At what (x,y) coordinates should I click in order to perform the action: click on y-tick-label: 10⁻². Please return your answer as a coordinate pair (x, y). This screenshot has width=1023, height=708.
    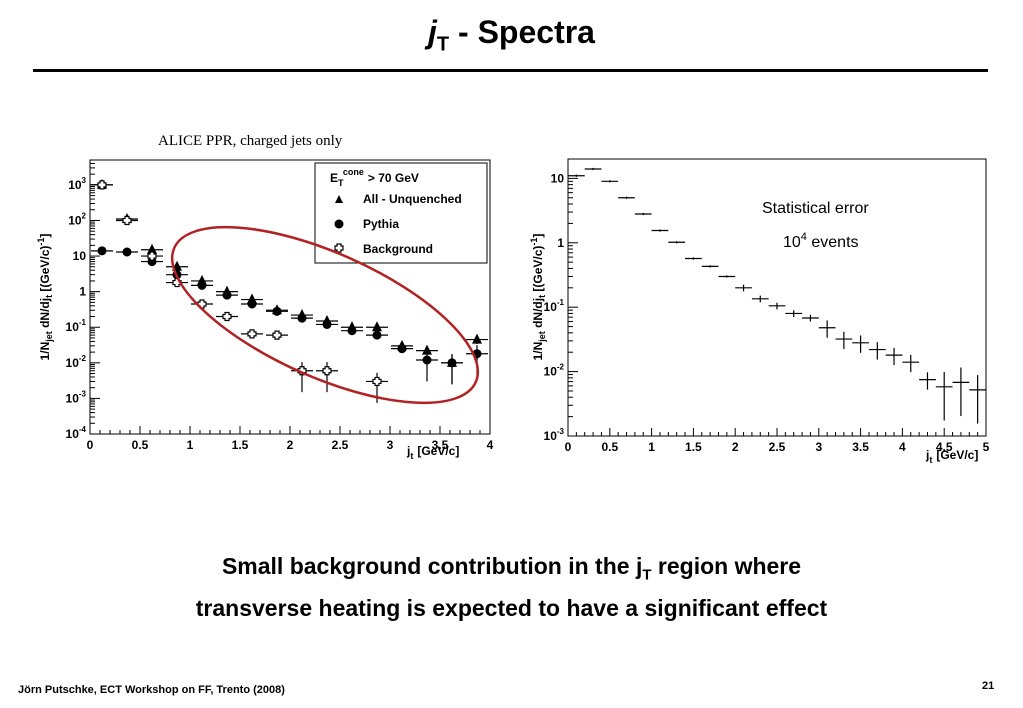
    Looking at the image, I should click on (554, 371).